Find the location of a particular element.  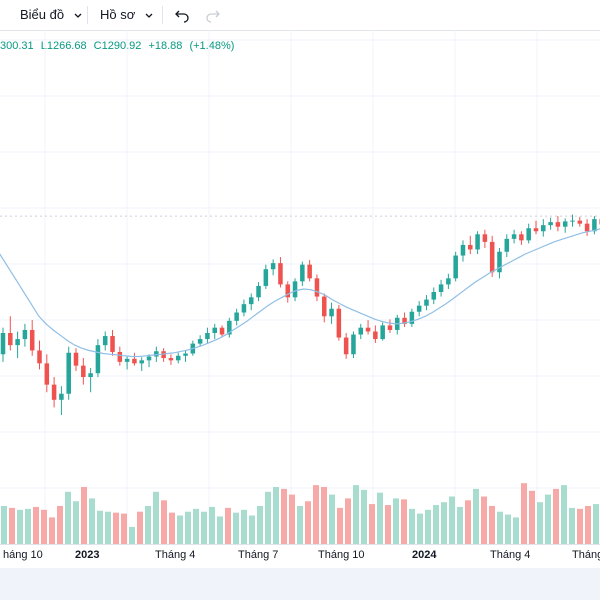

toolbar: Biểu đồ Hồ sơ is located at coordinates (300, 15).